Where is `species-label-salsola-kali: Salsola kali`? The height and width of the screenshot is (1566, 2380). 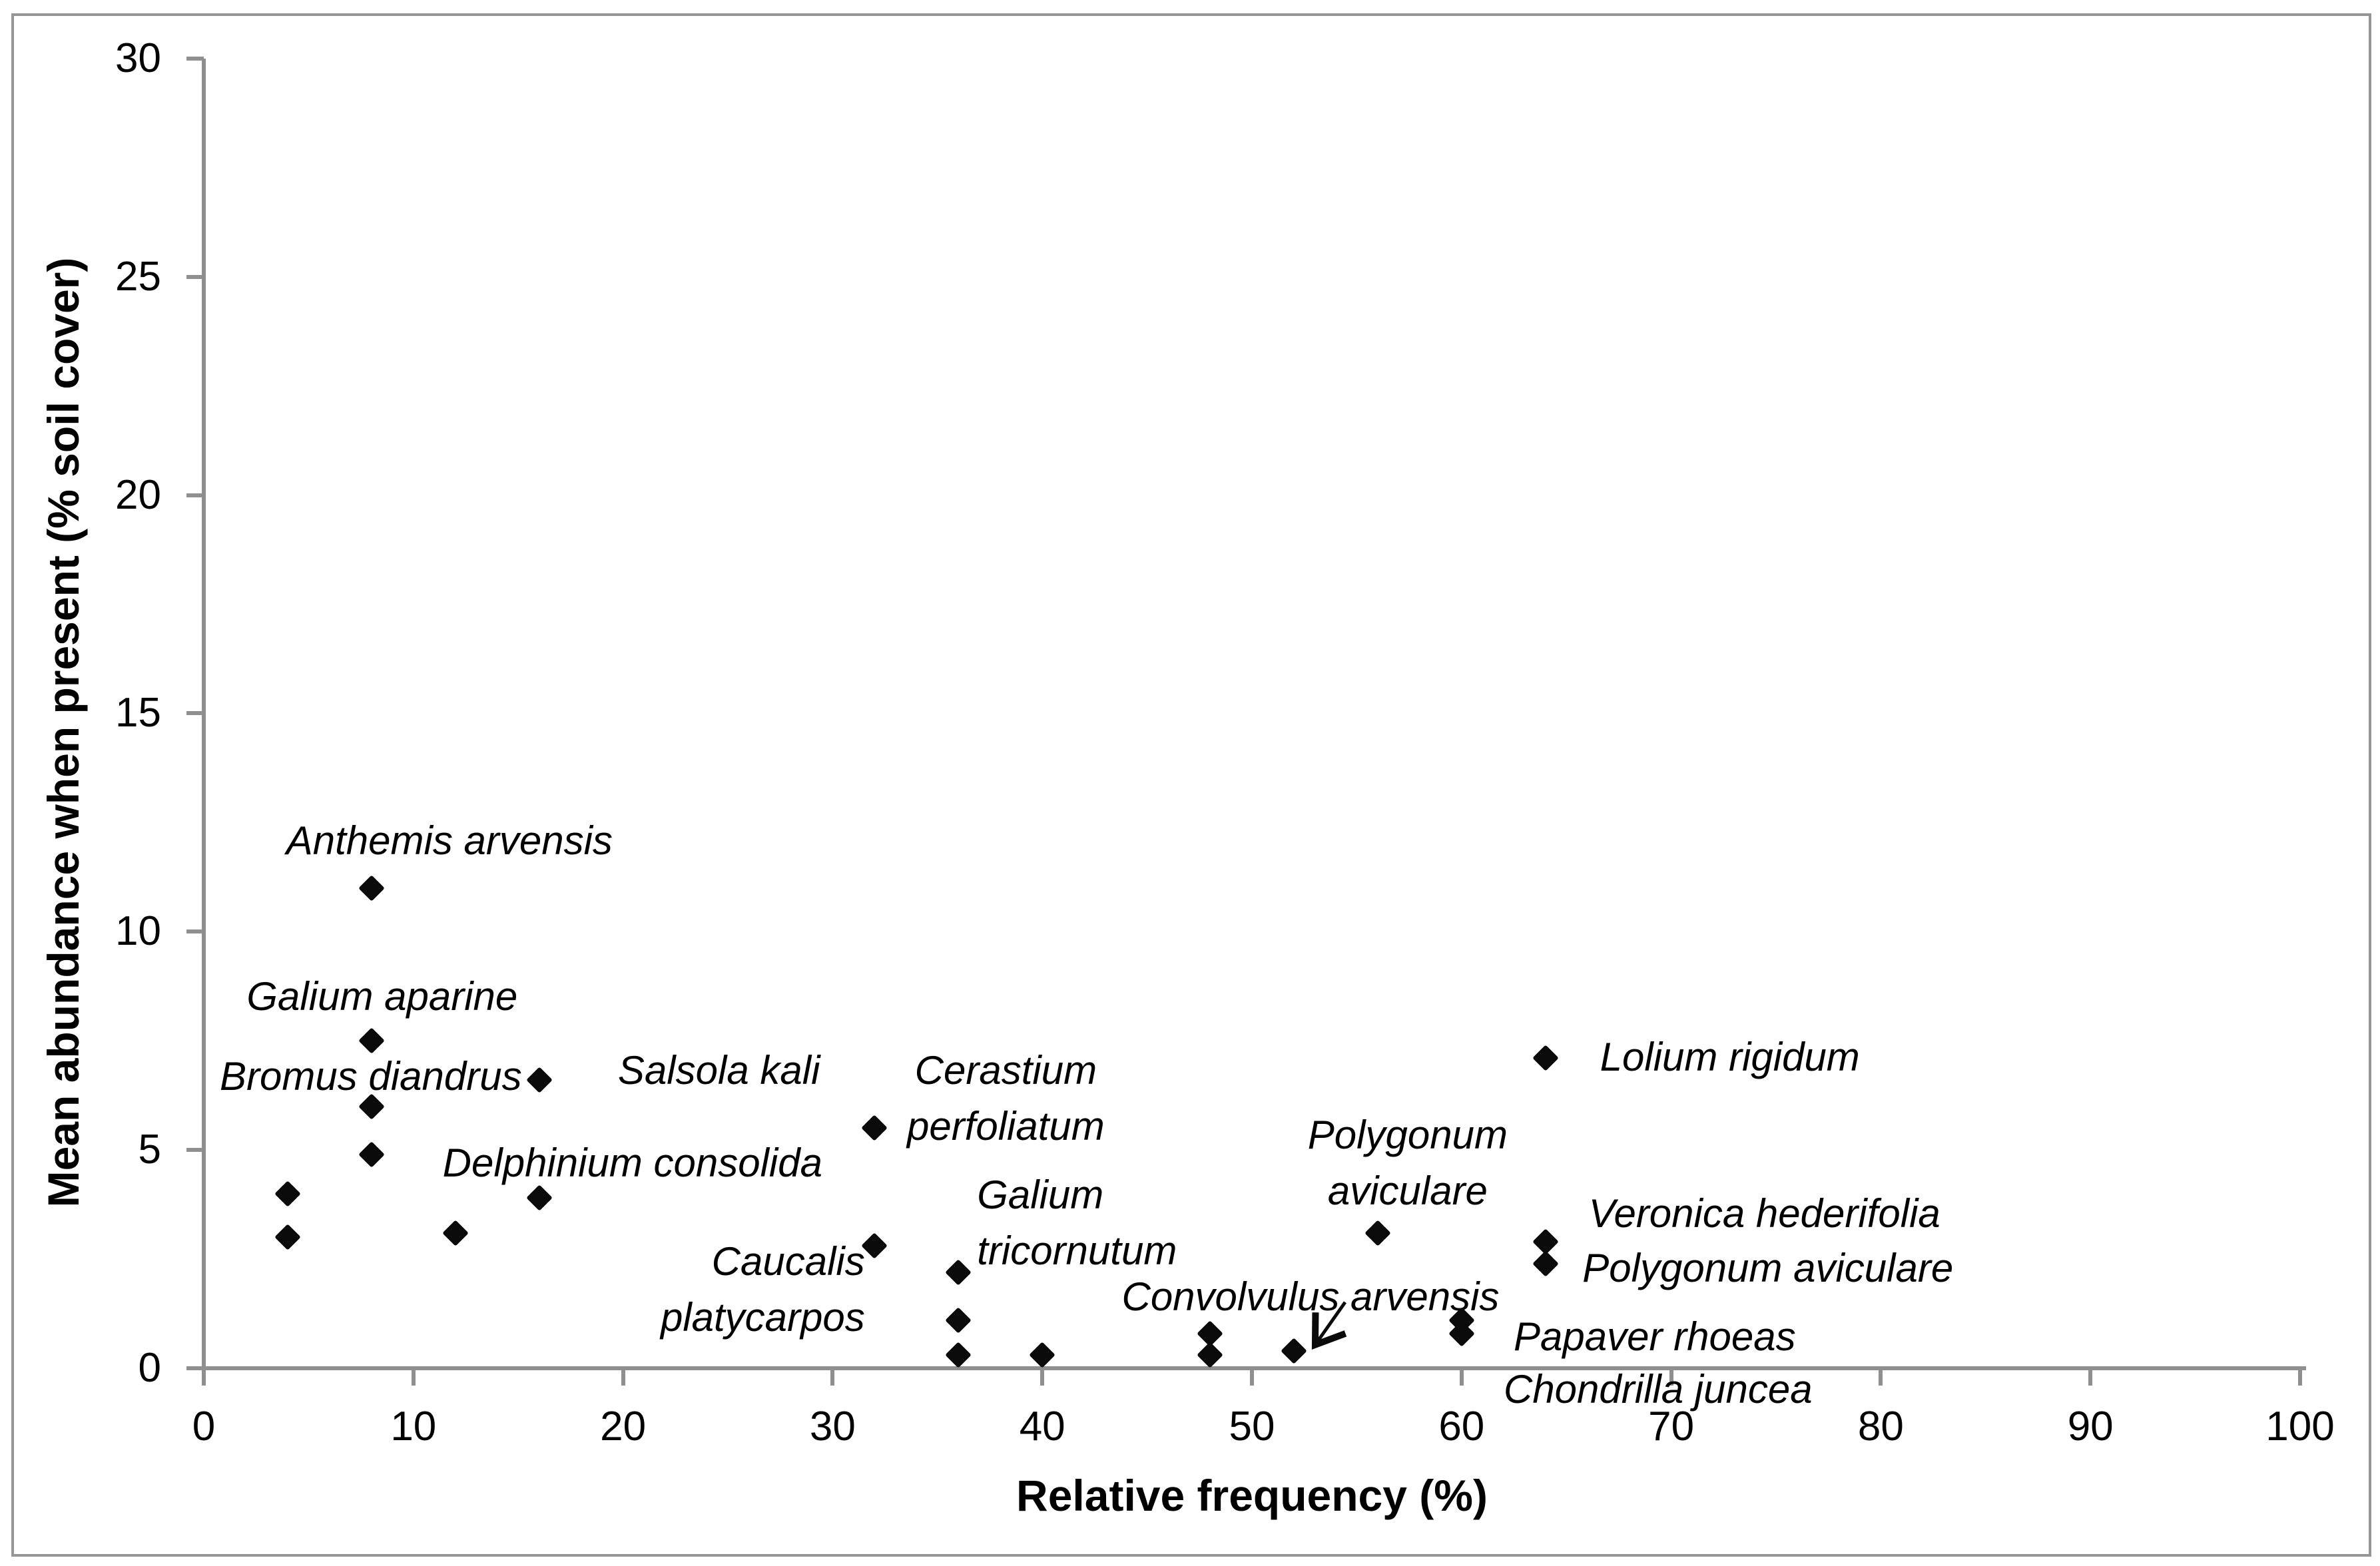
species-label-salsola-kali: Salsola kali is located at coordinates (719, 1071).